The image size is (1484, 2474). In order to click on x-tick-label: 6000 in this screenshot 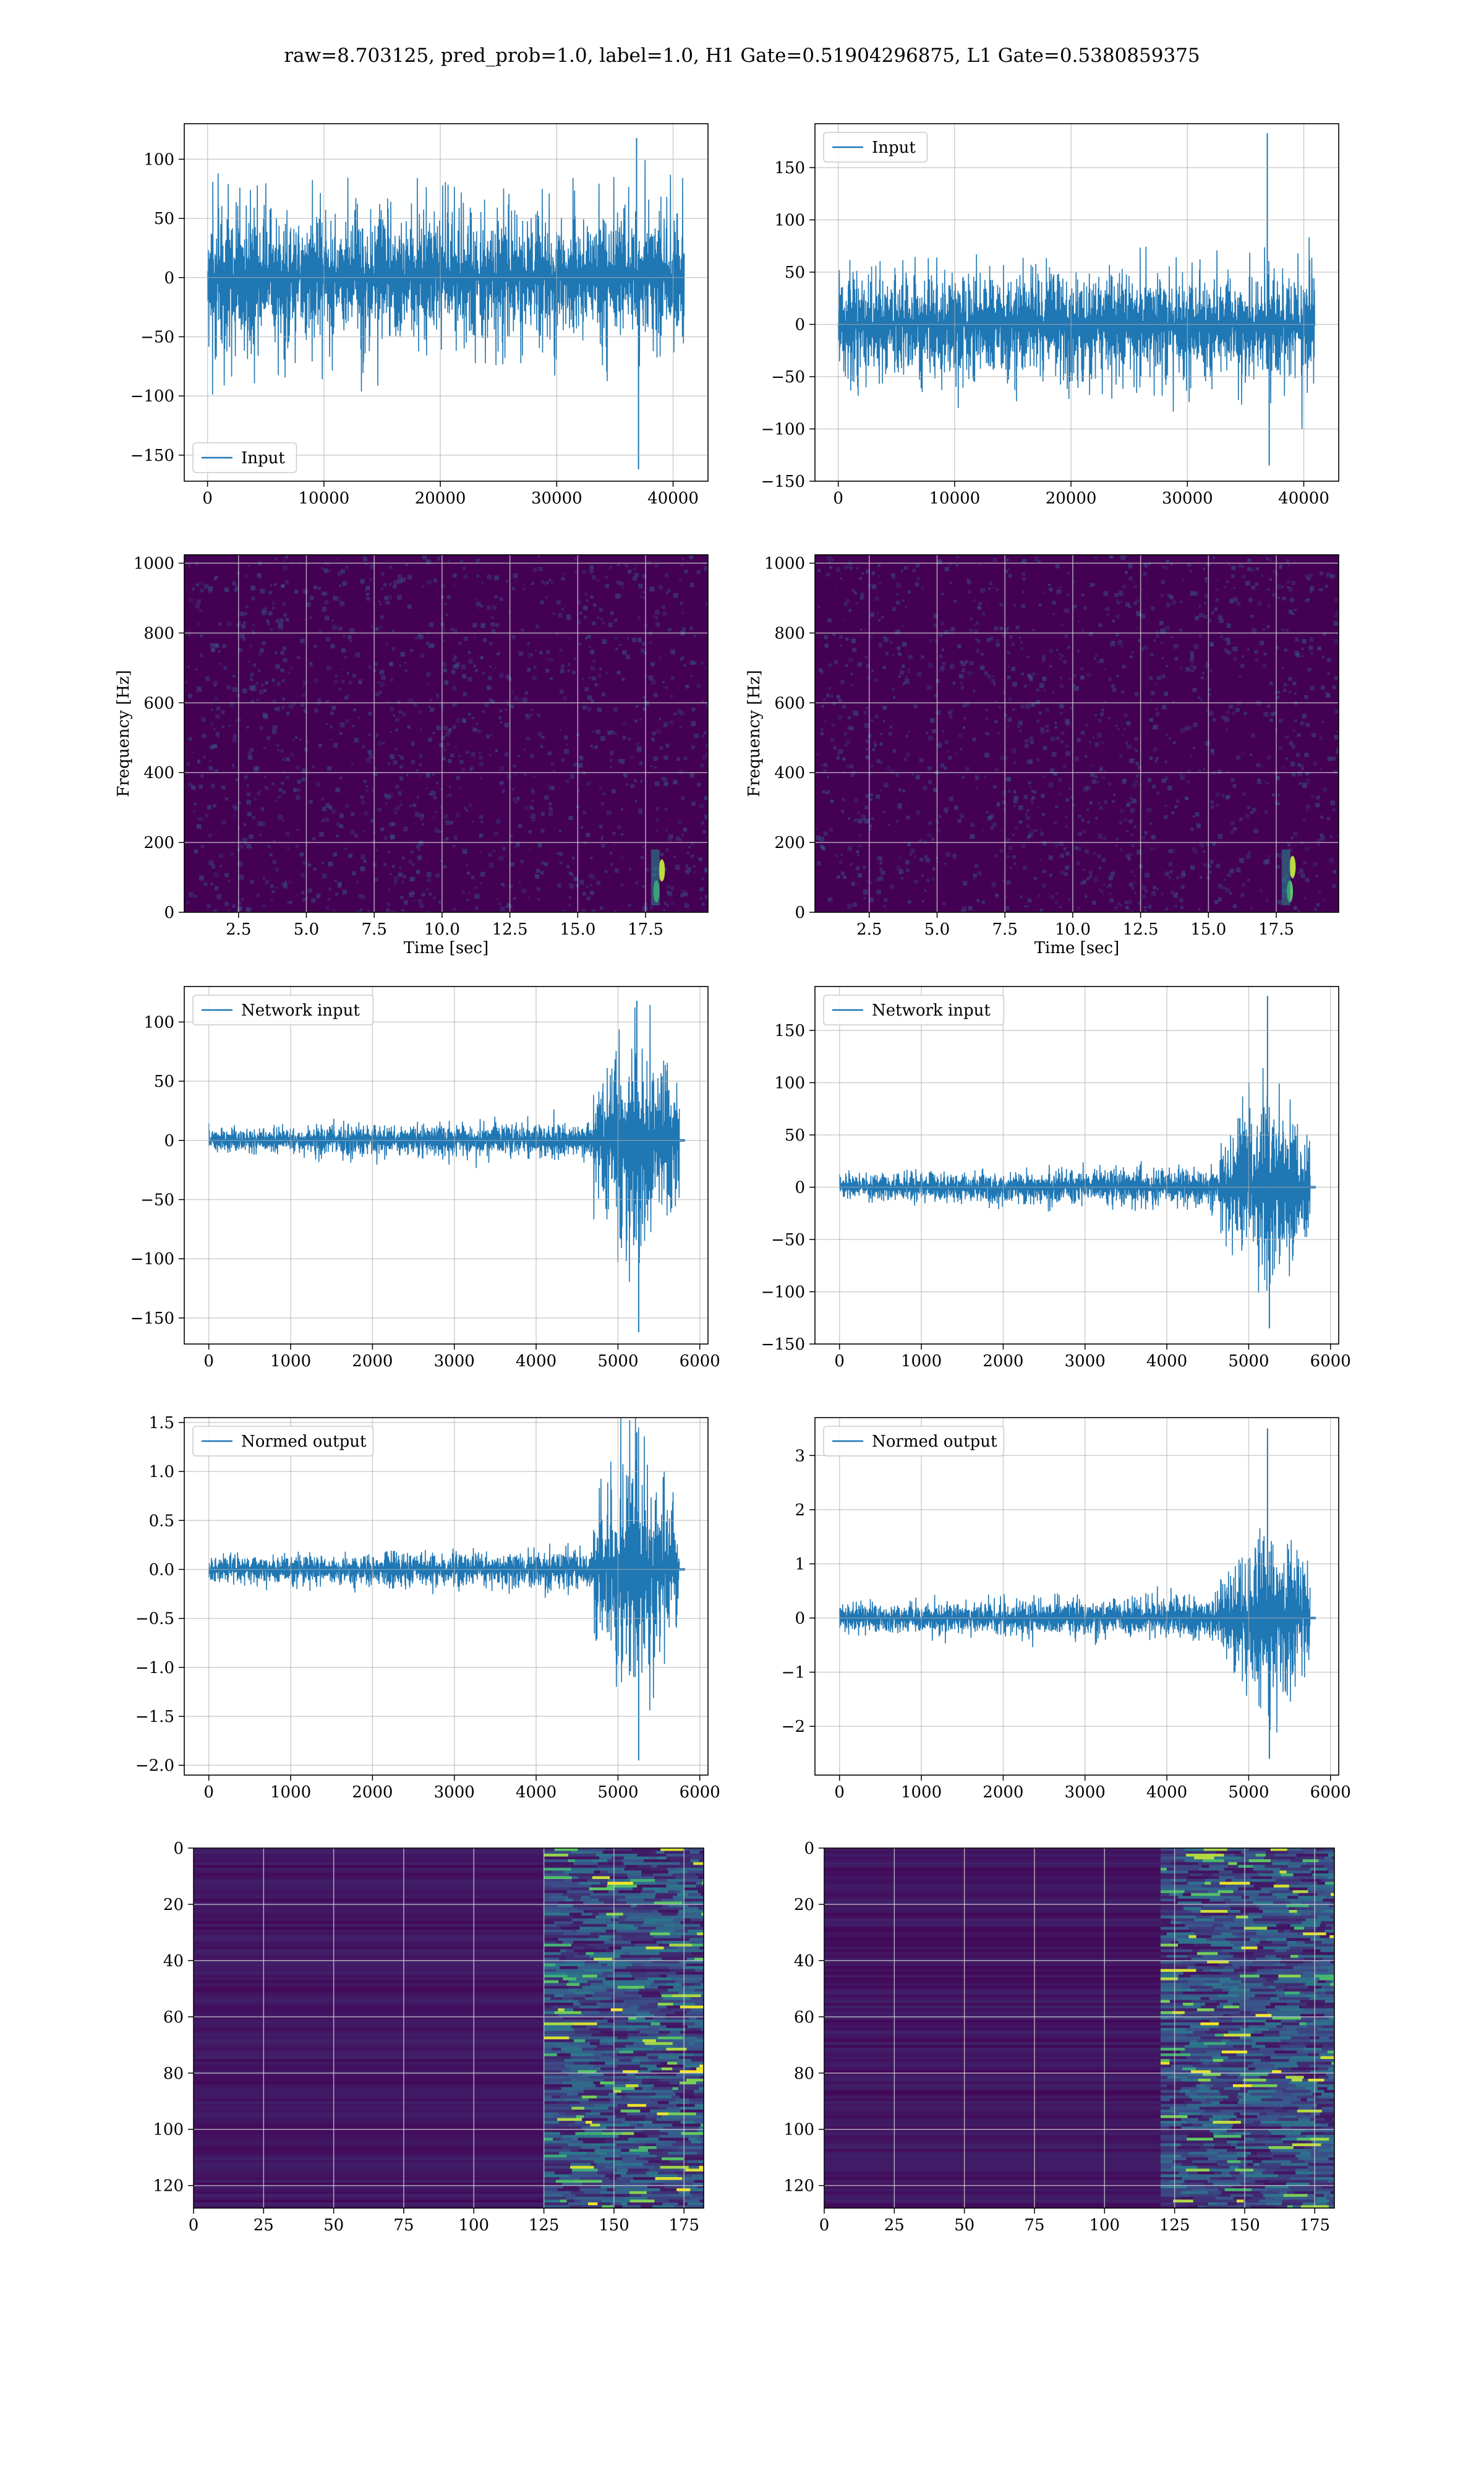, I will do `click(1330, 1792)`.